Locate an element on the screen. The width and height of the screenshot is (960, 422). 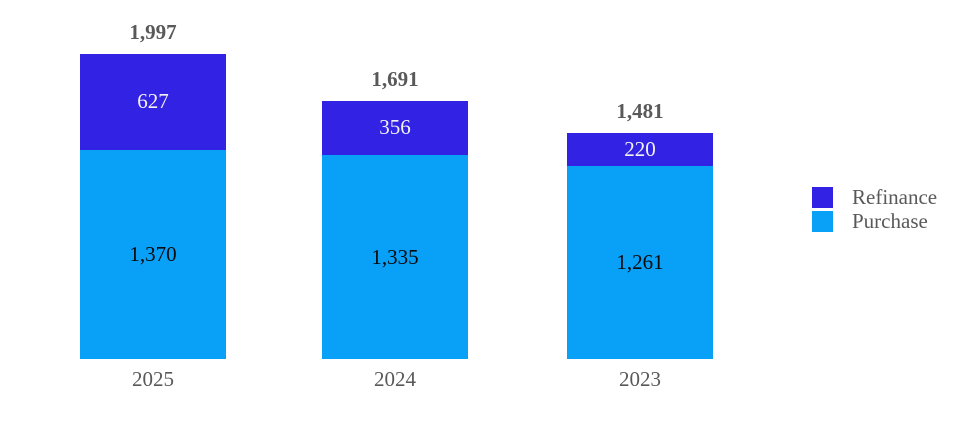
segment-value-label: 1,261 is located at coordinates (640, 262).